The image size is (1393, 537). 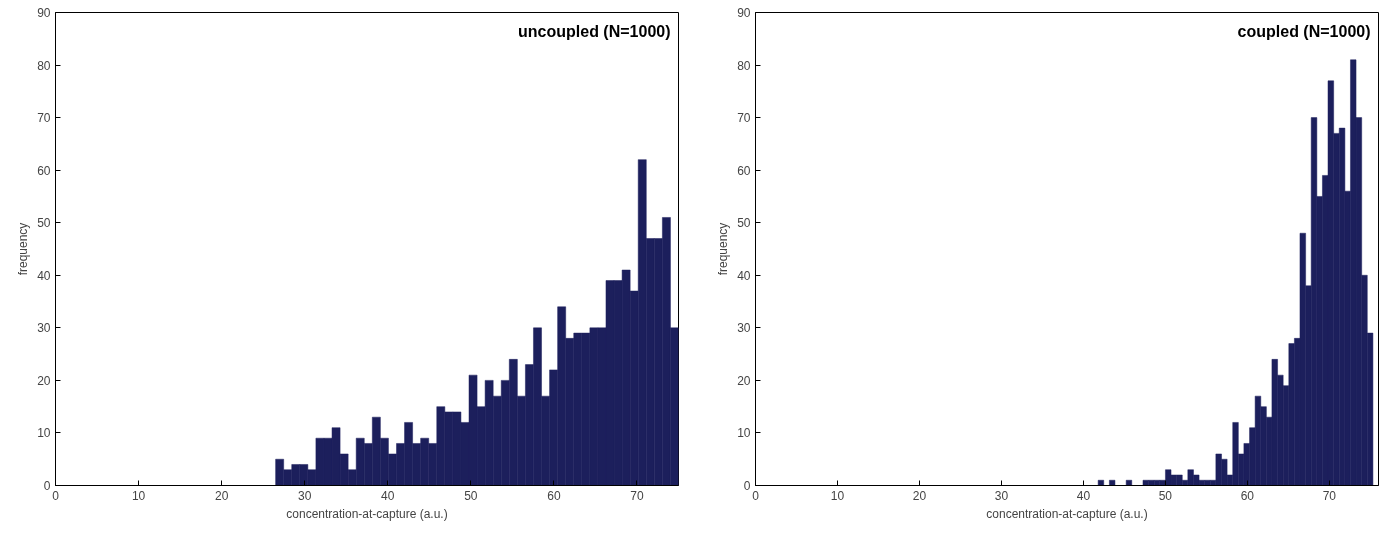 What do you see at coordinates (1304, 31) in the screenshot?
I see `annotation: coupled (N=1000)` at bounding box center [1304, 31].